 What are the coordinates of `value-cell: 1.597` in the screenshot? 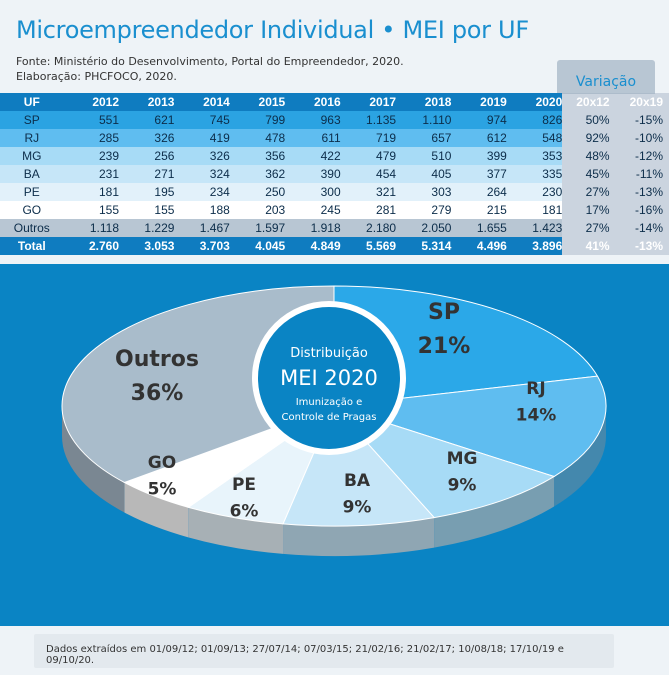 It's located at (257, 228).